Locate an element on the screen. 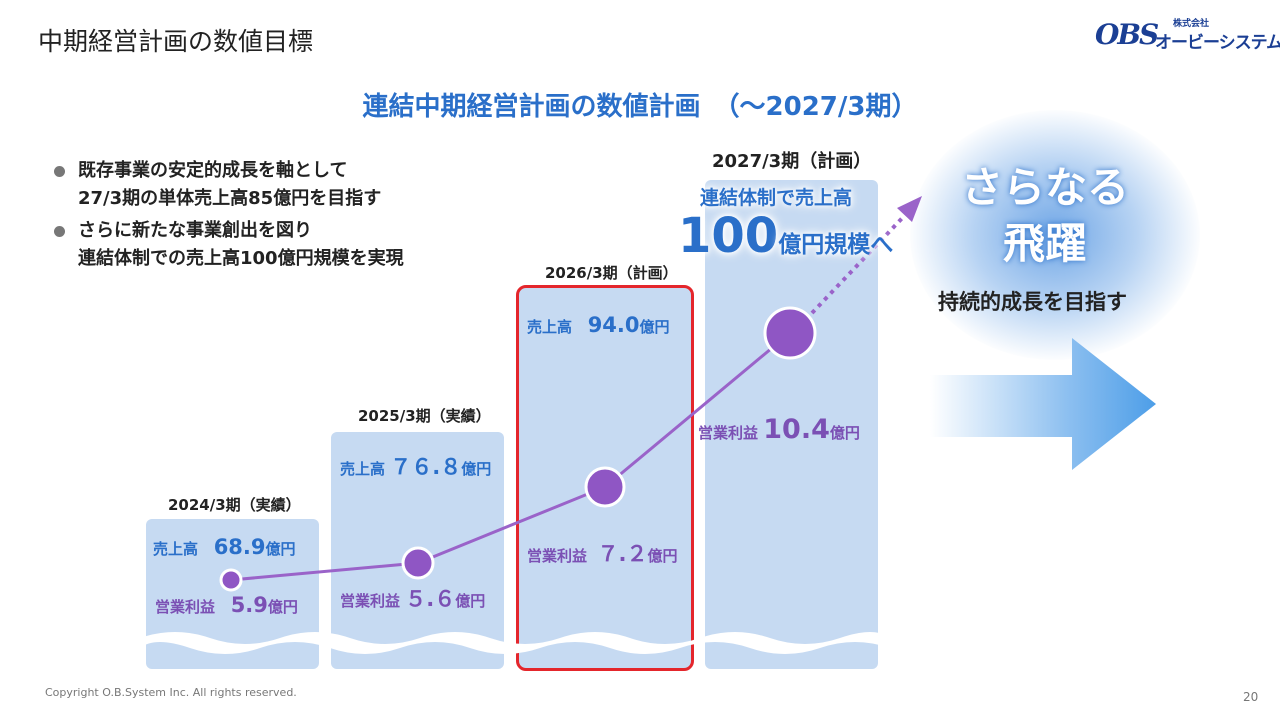 The width and height of the screenshot is (1280, 720). bullet-item: 既存事業の安定的成長を軸として 27/3期の単体売上高85億円を目指す is located at coordinates (228, 185).